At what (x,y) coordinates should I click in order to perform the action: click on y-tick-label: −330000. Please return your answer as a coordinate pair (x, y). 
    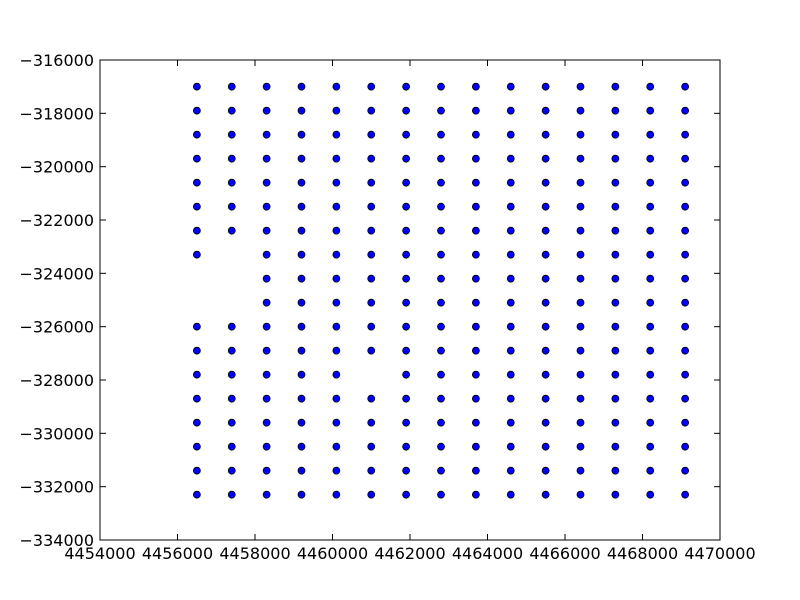
    Looking at the image, I should click on (57, 433).